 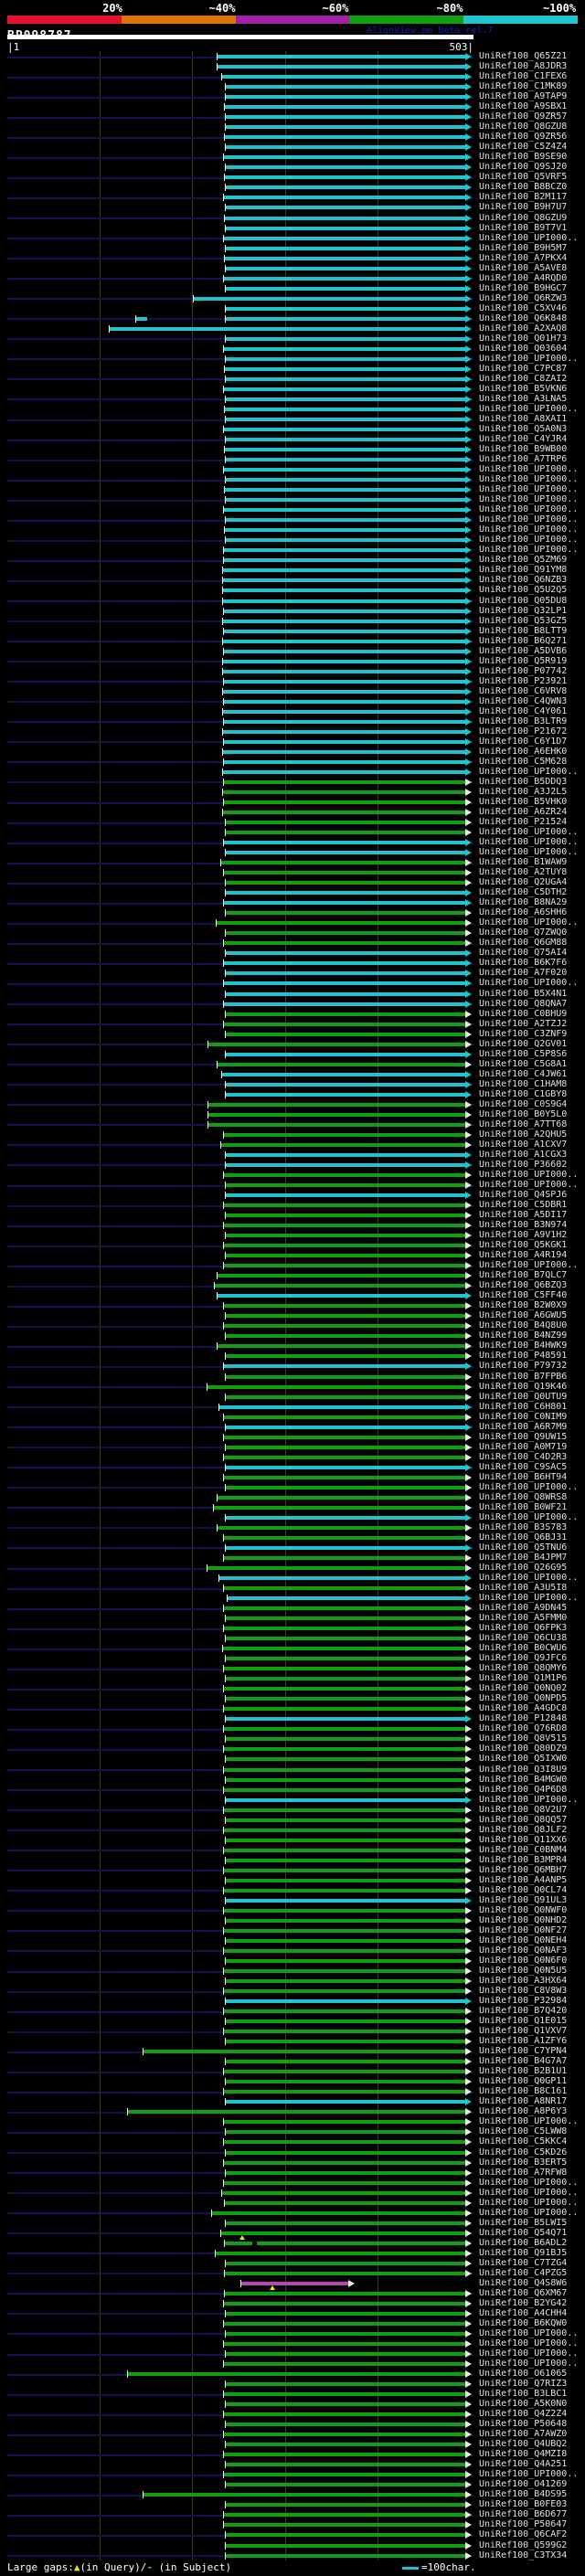 I want to click on hit-label: UniRef100_C4D2R3, so click(x=523, y=1456).